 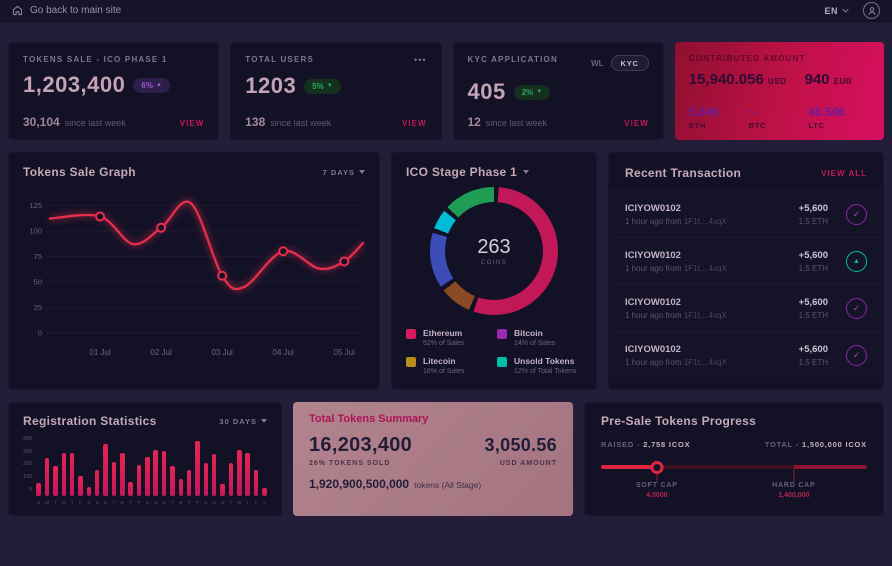 I want to click on card-title: TOTAL USERS, so click(x=280, y=59).